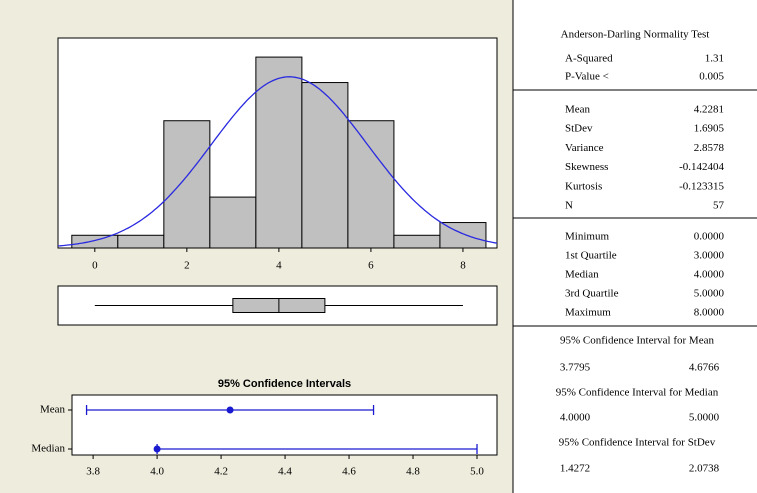 The image size is (757, 493). What do you see at coordinates (709, 148) in the screenshot?
I see `stat-value: 2.8578` at bounding box center [709, 148].